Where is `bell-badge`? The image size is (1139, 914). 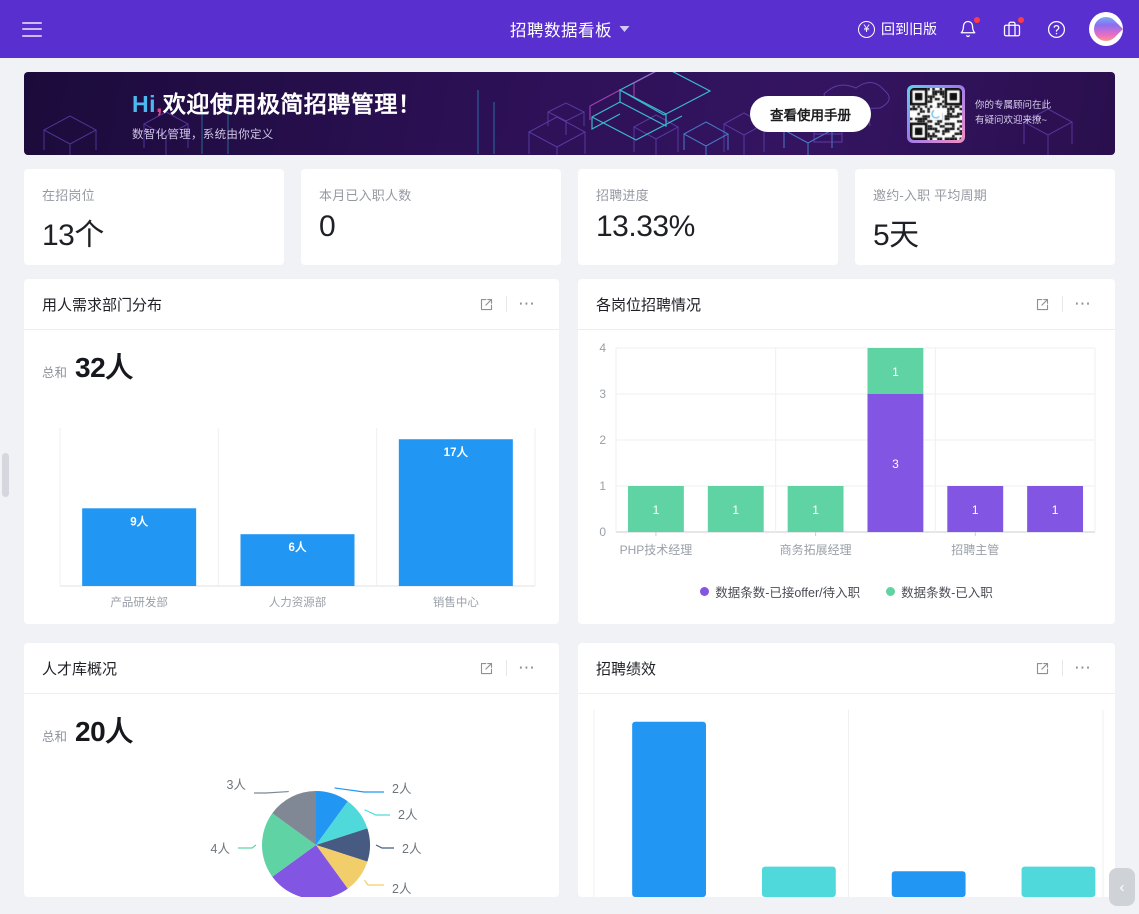
bell-badge is located at coordinates (977, 20).